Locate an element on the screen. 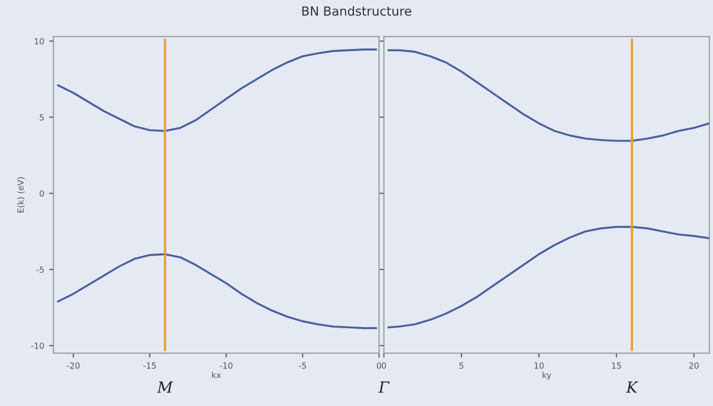 The width and height of the screenshot is (713, 406). ref-line-label: K is located at coordinates (632, 387).